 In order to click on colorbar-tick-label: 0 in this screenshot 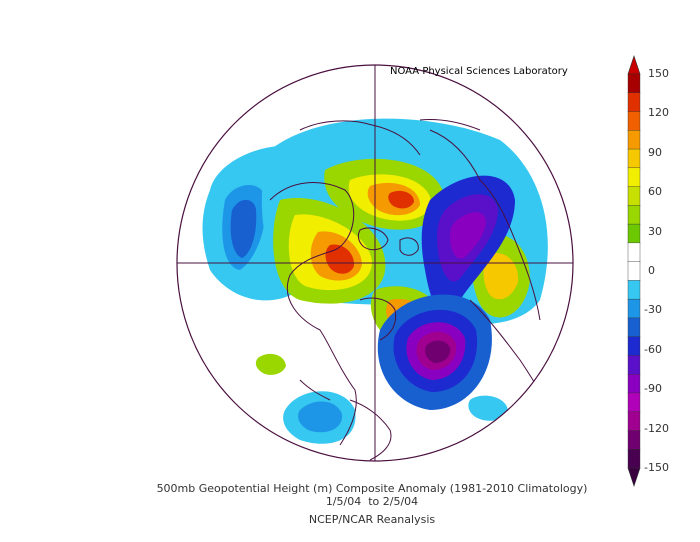, I will do `click(651, 270)`.